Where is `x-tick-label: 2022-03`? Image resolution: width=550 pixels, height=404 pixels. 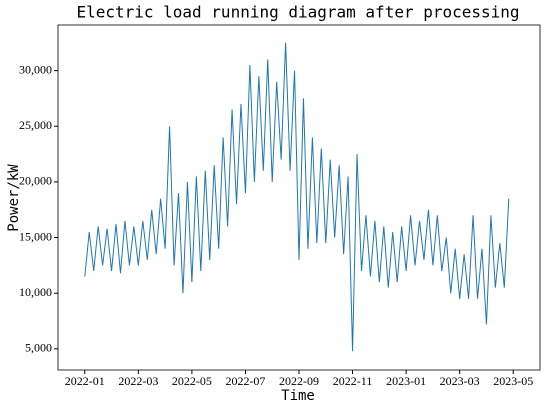
x-tick-label: 2022-03 is located at coordinates (138, 381).